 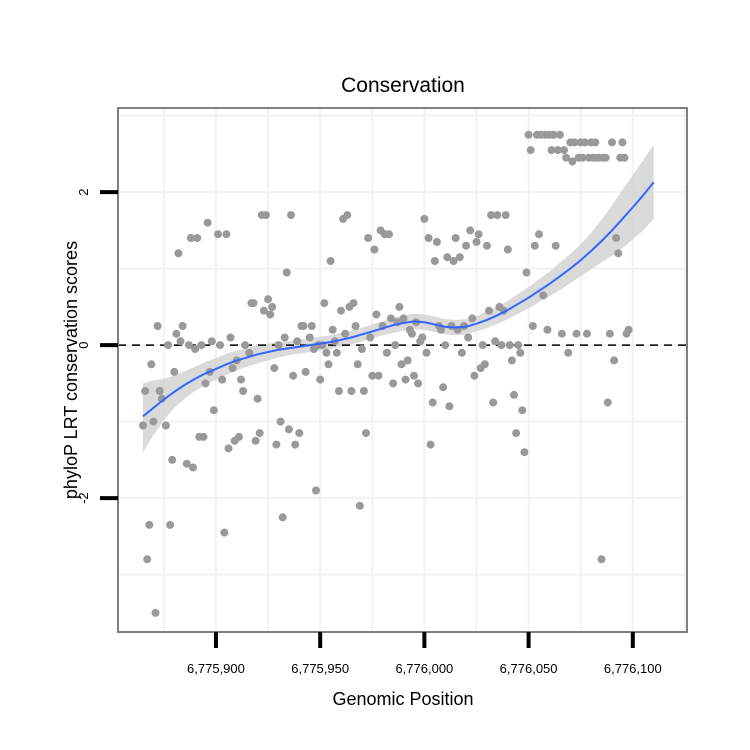 What do you see at coordinates (97, 346) in the screenshot?
I see `y-axis: -2 0 2` at bounding box center [97, 346].